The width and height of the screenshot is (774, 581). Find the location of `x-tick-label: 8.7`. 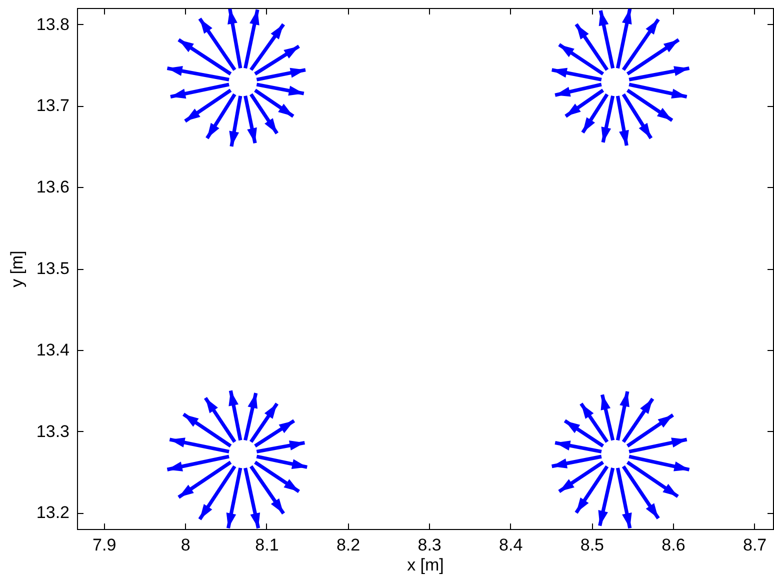

x-tick-label: 8.7 is located at coordinates (754, 545).